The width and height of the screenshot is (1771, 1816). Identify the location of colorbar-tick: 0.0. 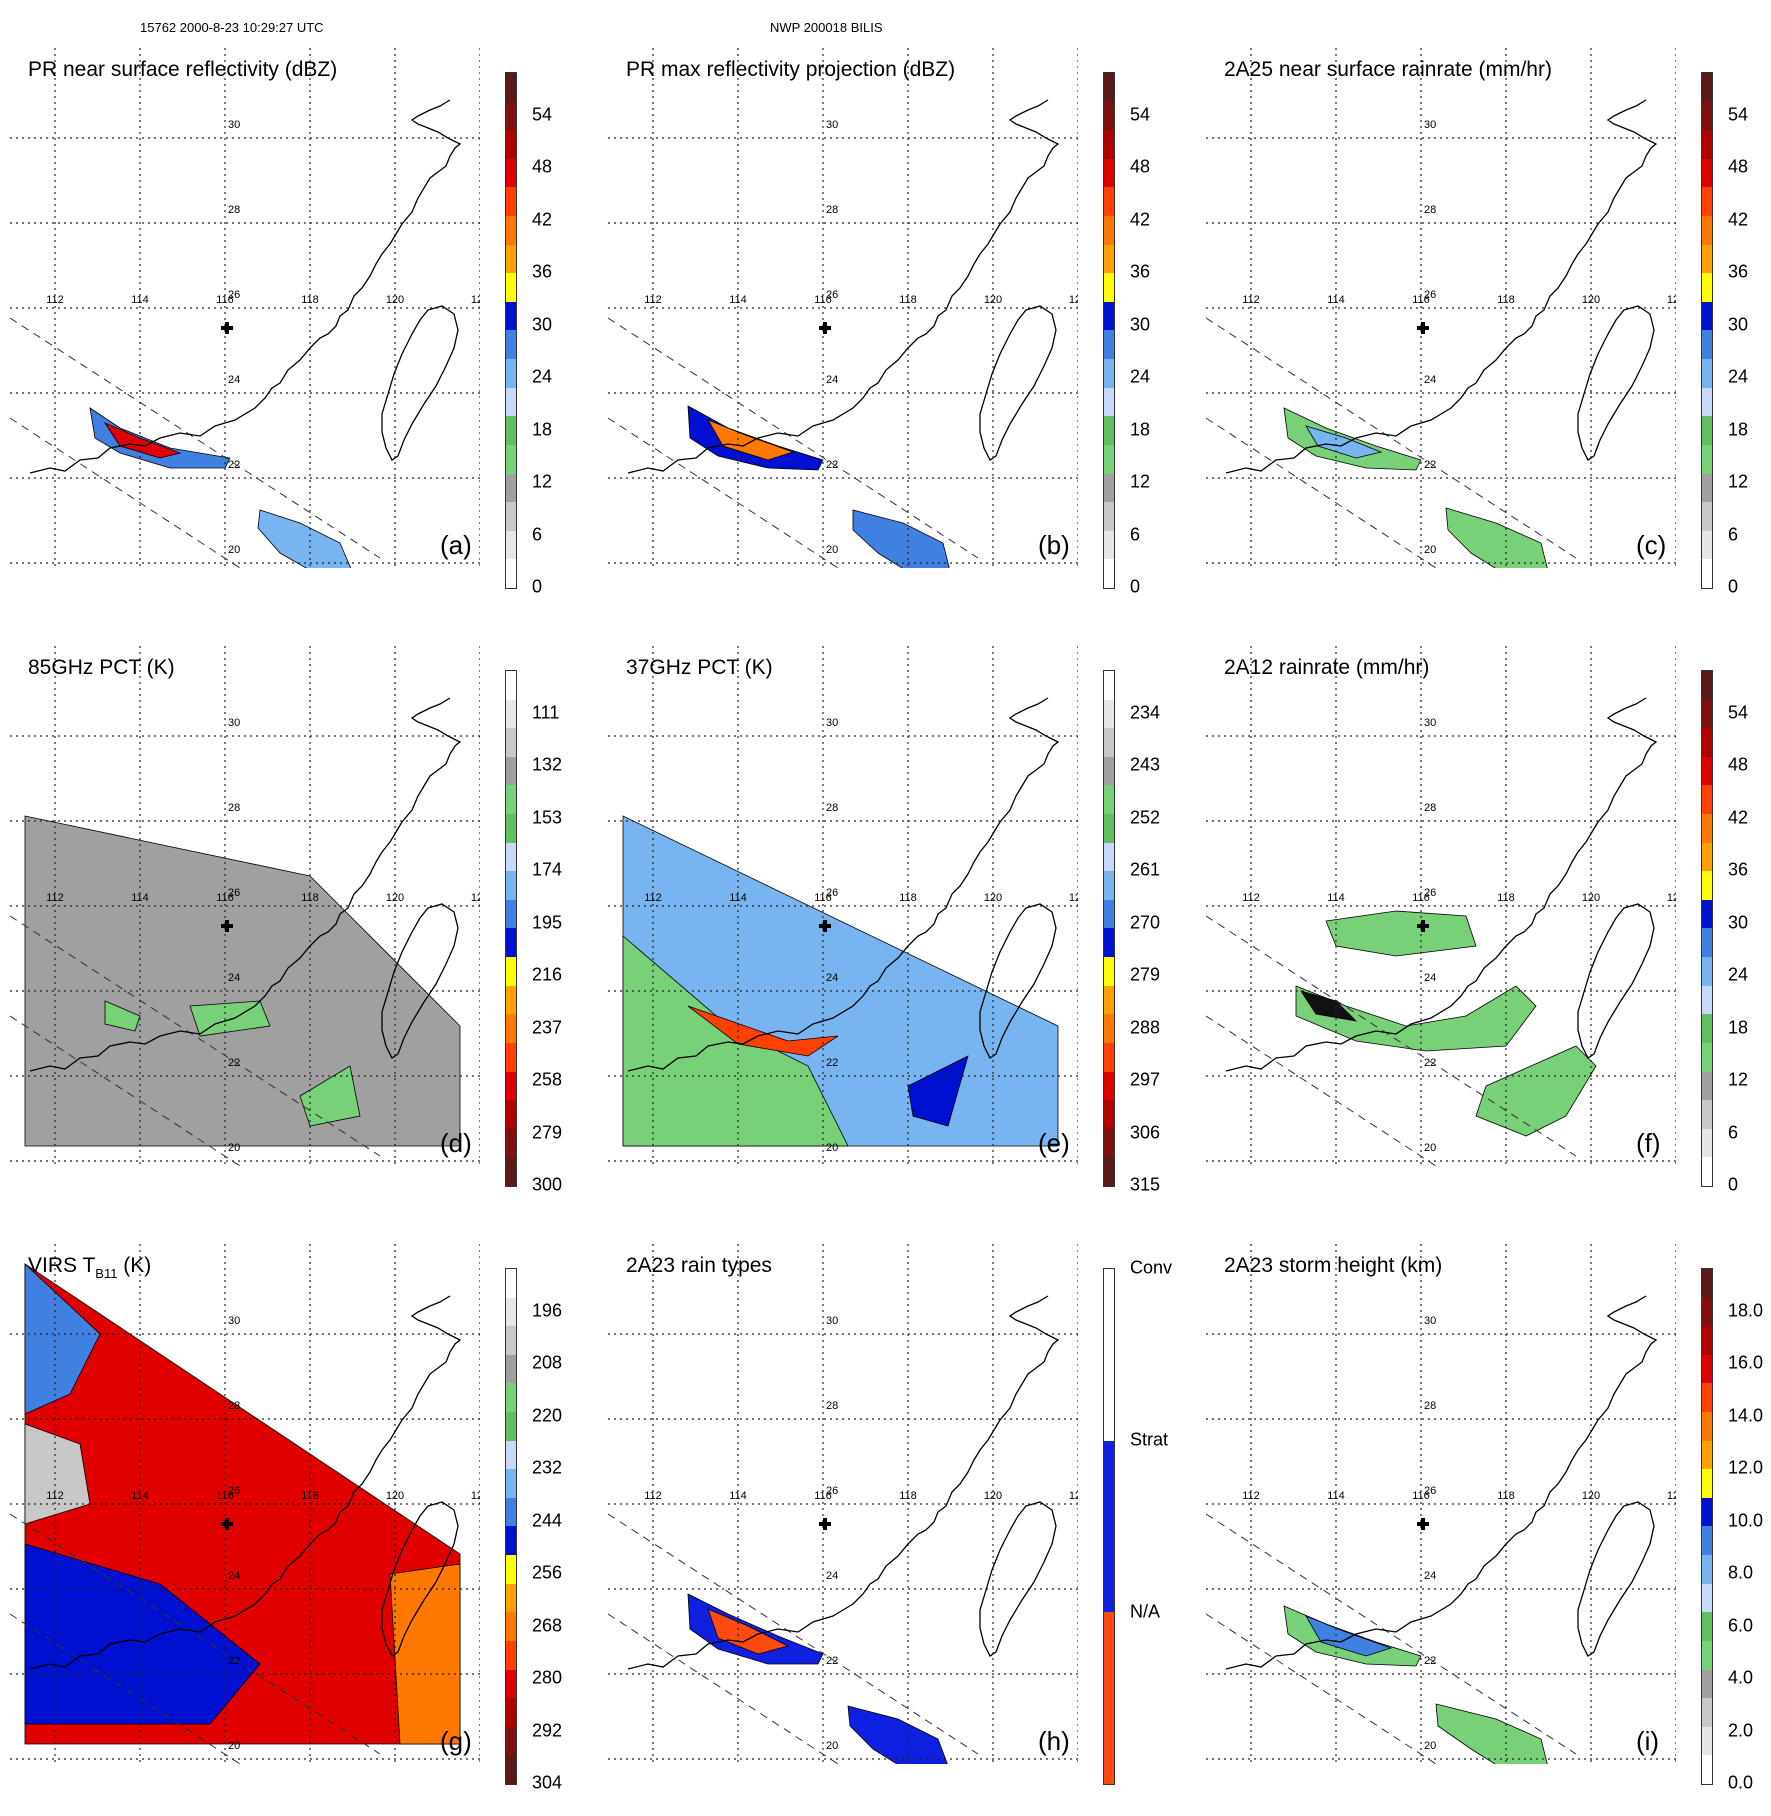
(1741, 1782).